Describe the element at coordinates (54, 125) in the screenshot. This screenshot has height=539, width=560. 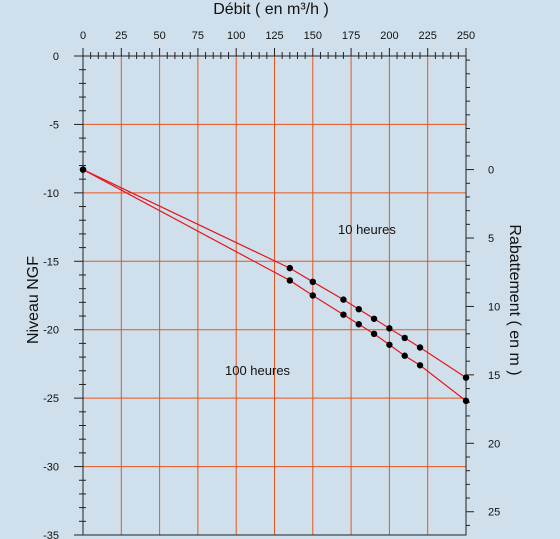
I see `left-axis-tick-label: -5` at that location.